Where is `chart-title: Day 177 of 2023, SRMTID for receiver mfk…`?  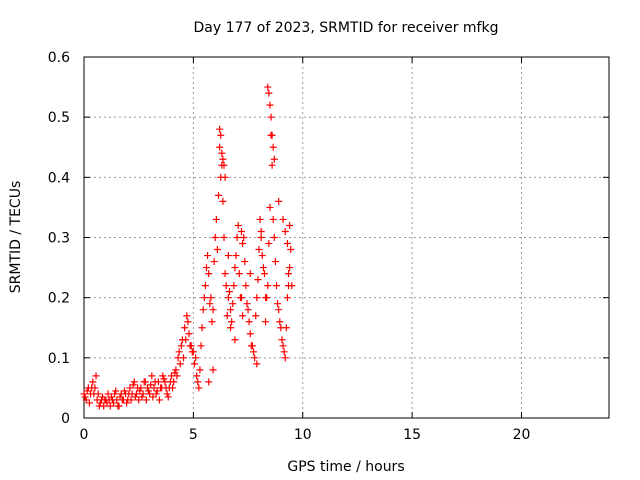
chart-title: Day 177 of 2023, SRMTID for receiver mfk… is located at coordinates (346, 28).